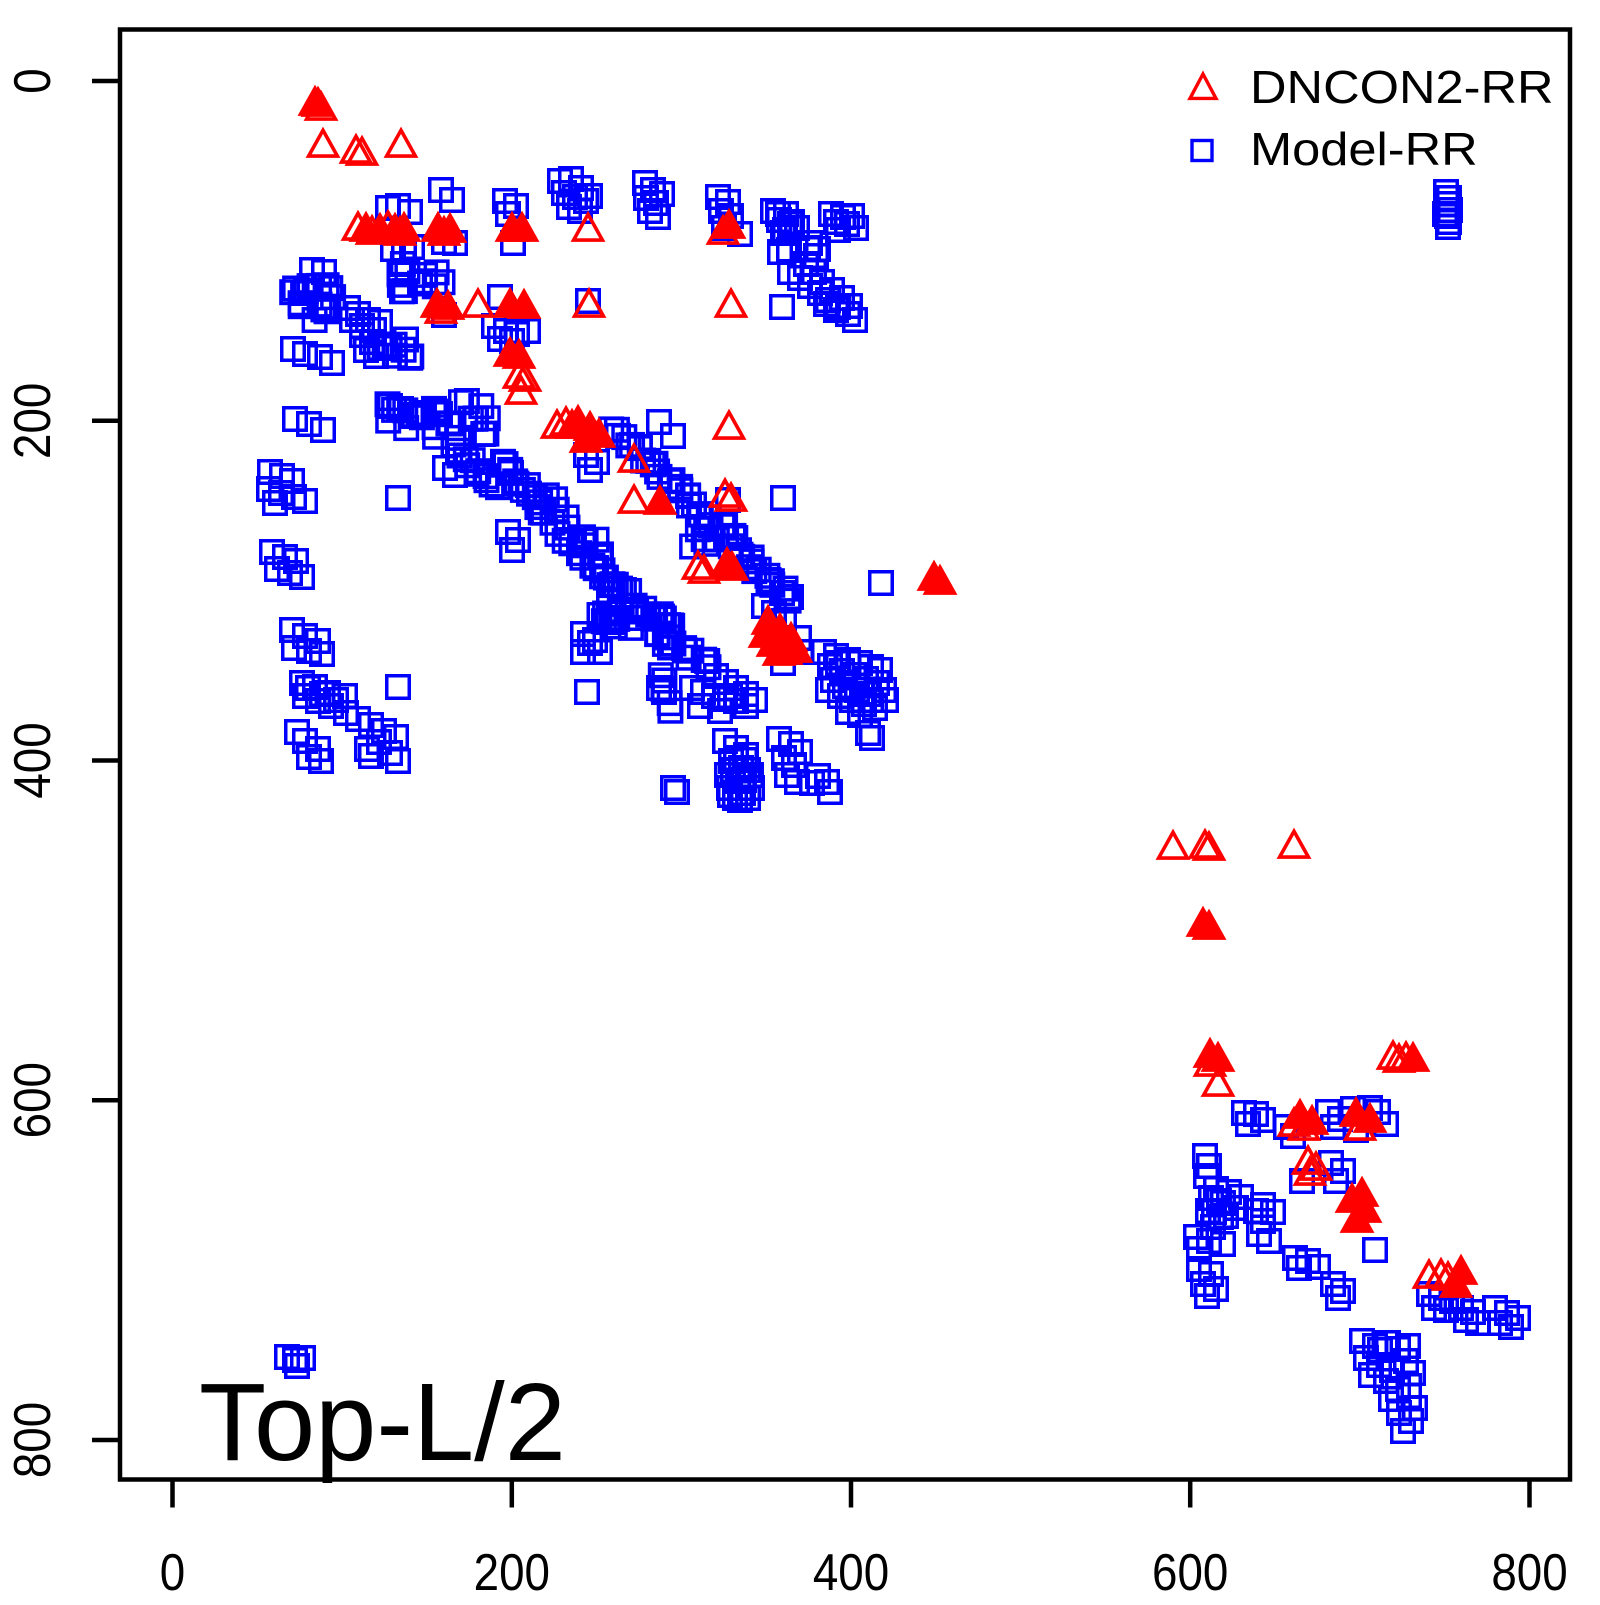 This screenshot has height=1605, width=1600. Describe the element at coordinates (382, 1422) in the screenshot. I see `svg-text: Top-L/2` at that location.